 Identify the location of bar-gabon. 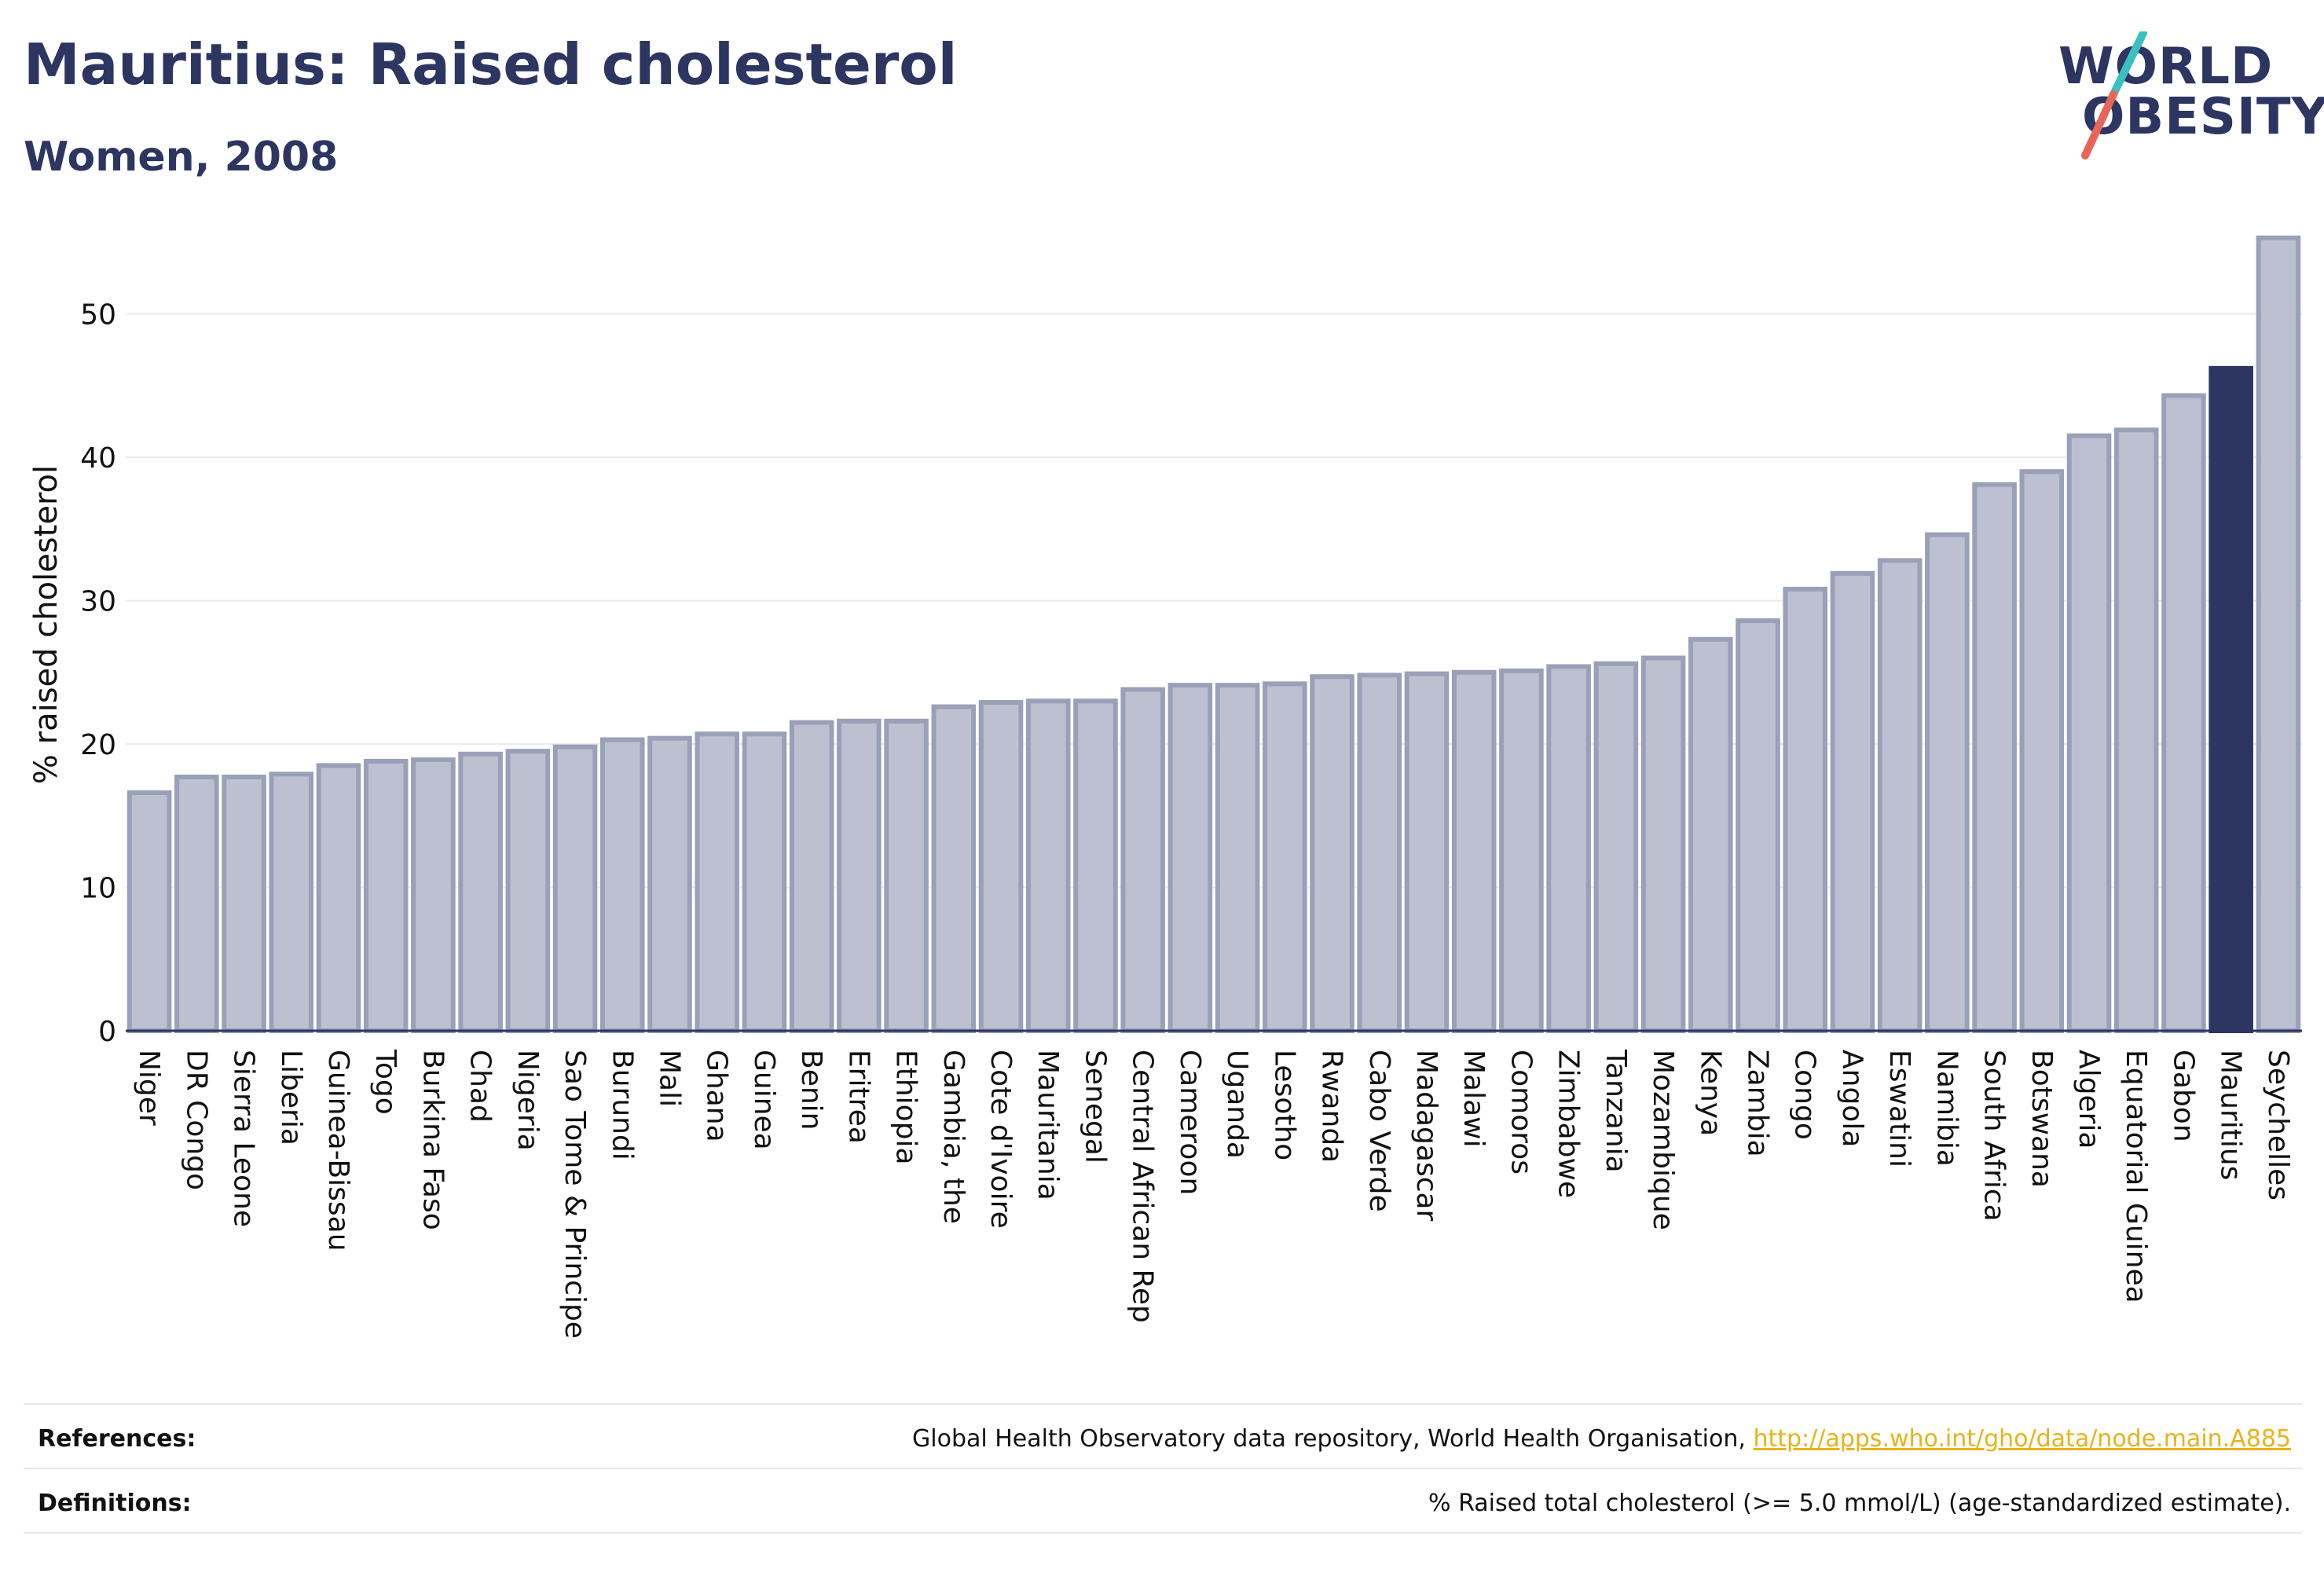
(2183, 713).